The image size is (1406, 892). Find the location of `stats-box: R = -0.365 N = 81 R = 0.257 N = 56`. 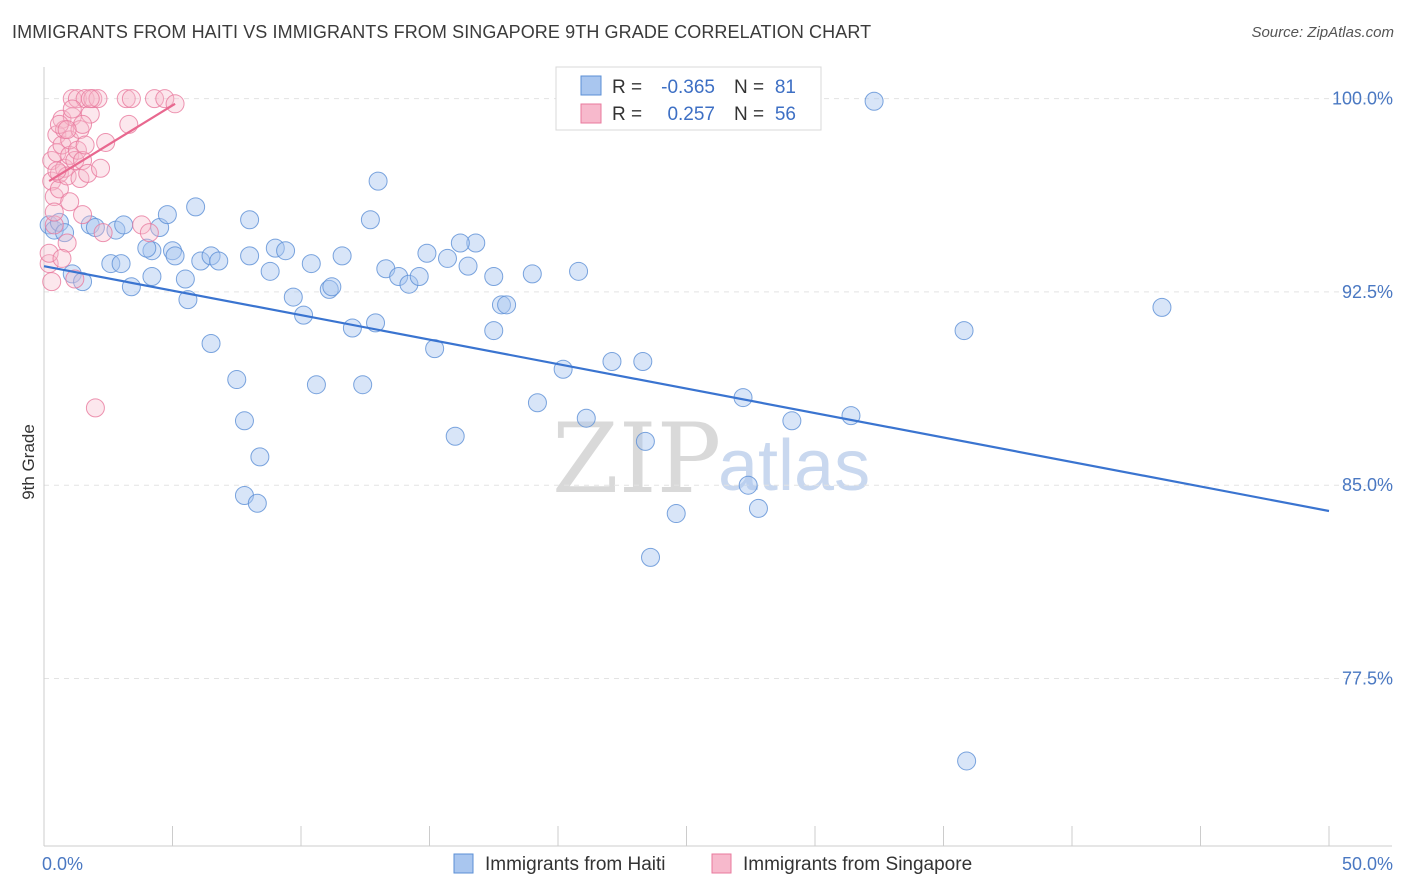

stats-box: R = -0.365 N = 81 R = 0.257 N = 56 is located at coordinates (688, 98).